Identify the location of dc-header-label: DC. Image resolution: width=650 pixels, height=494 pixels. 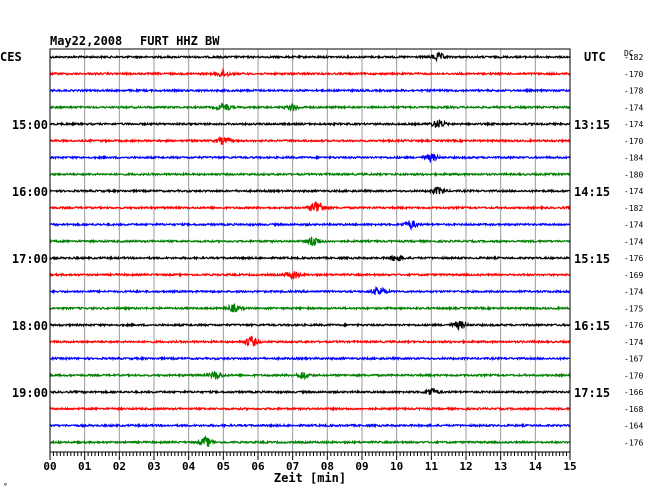
(629, 53).